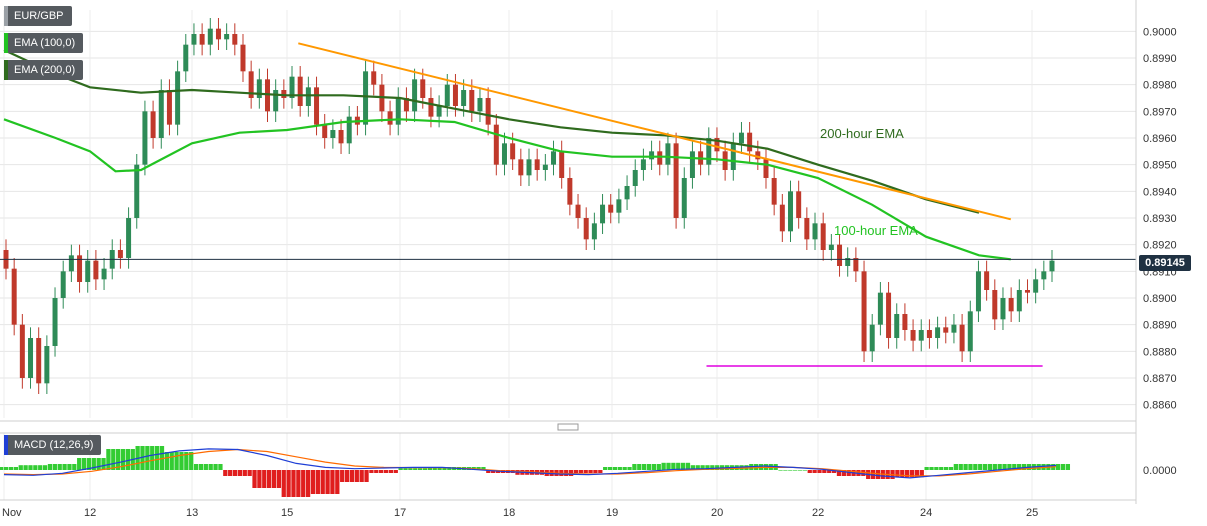 The height and width of the screenshot is (526, 1207). What do you see at coordinates (612, 513) in the screenshot?
I see `date-tick-label: 19` at bounding box center [612, 513].